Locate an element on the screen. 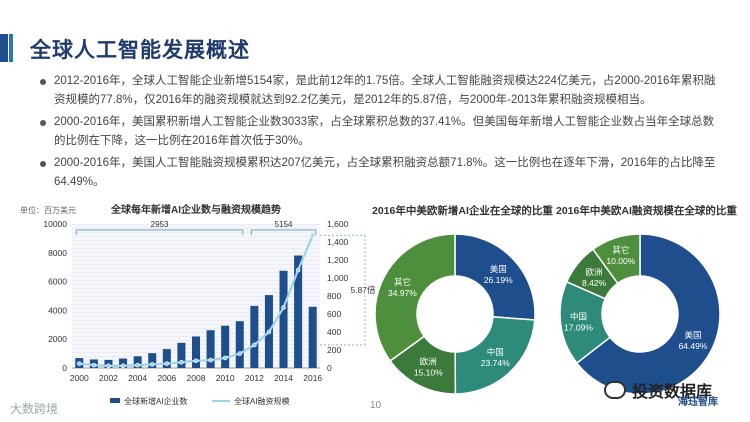  title-accent-bar is located at coordinates (4, 48).